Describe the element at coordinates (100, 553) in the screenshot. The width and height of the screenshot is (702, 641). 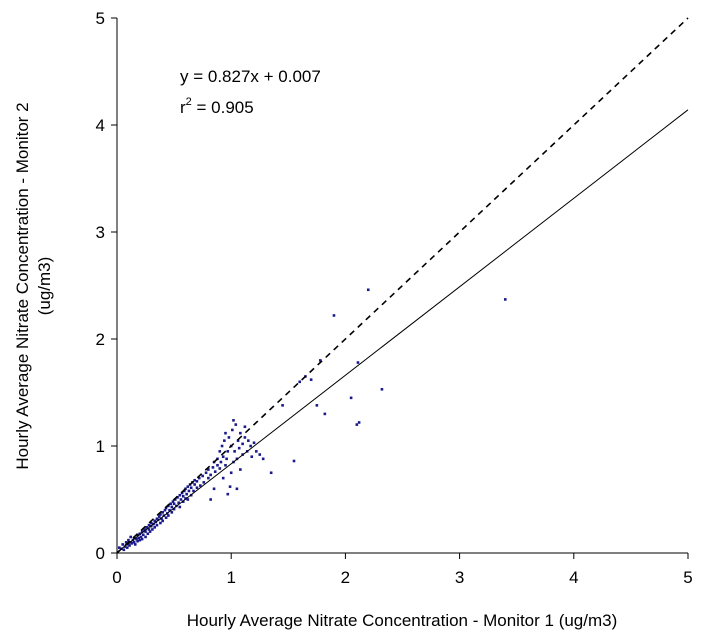
I see `y-tick-label: 0` at that location.